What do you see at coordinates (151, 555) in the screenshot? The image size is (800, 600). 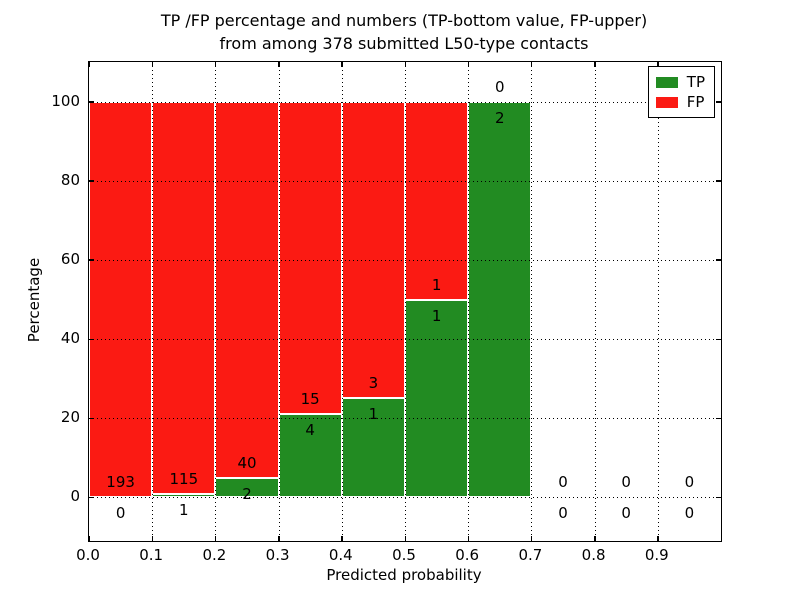 I see `x-tick-label: 0.1` at bounding box center [151, 555].